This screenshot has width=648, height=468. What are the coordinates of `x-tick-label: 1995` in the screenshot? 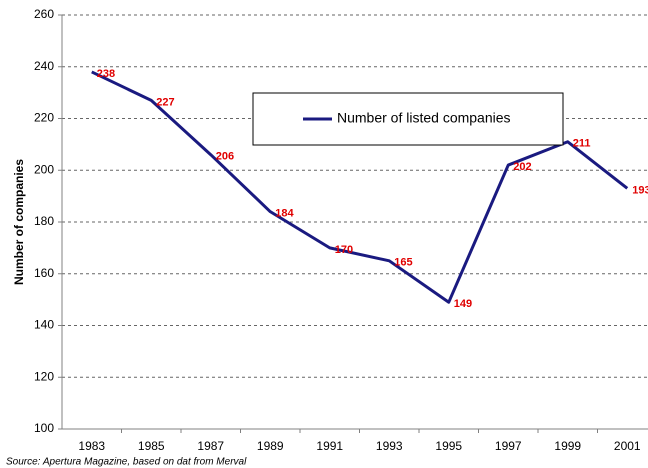 It's located at (448, 446).